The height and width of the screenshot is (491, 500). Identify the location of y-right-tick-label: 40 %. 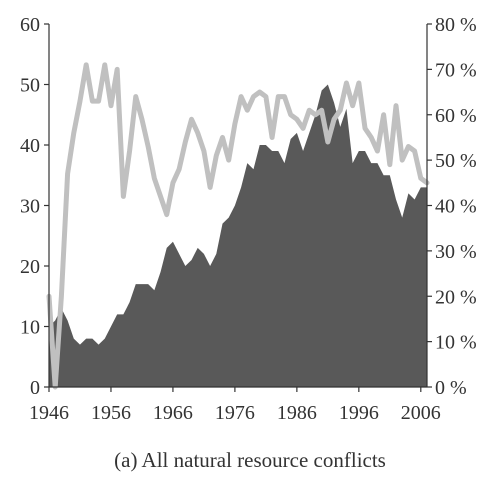
(456, 207).